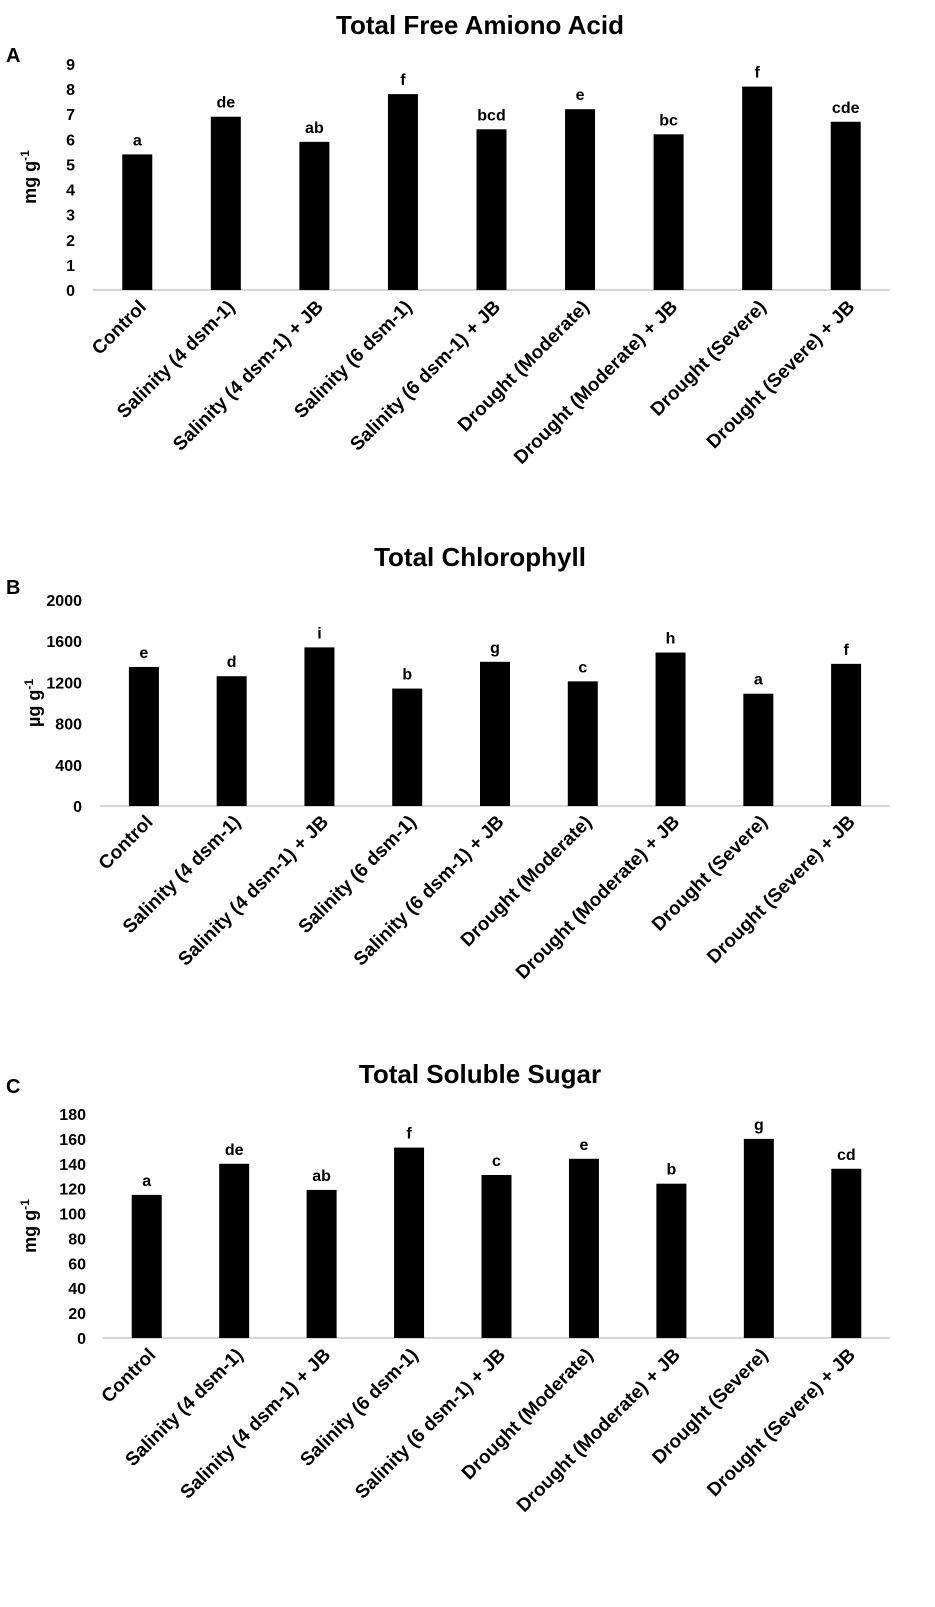  Describe the element at coordinates (64, 683) in the screenshot. I see `y-tick-label: 1200` at that location.